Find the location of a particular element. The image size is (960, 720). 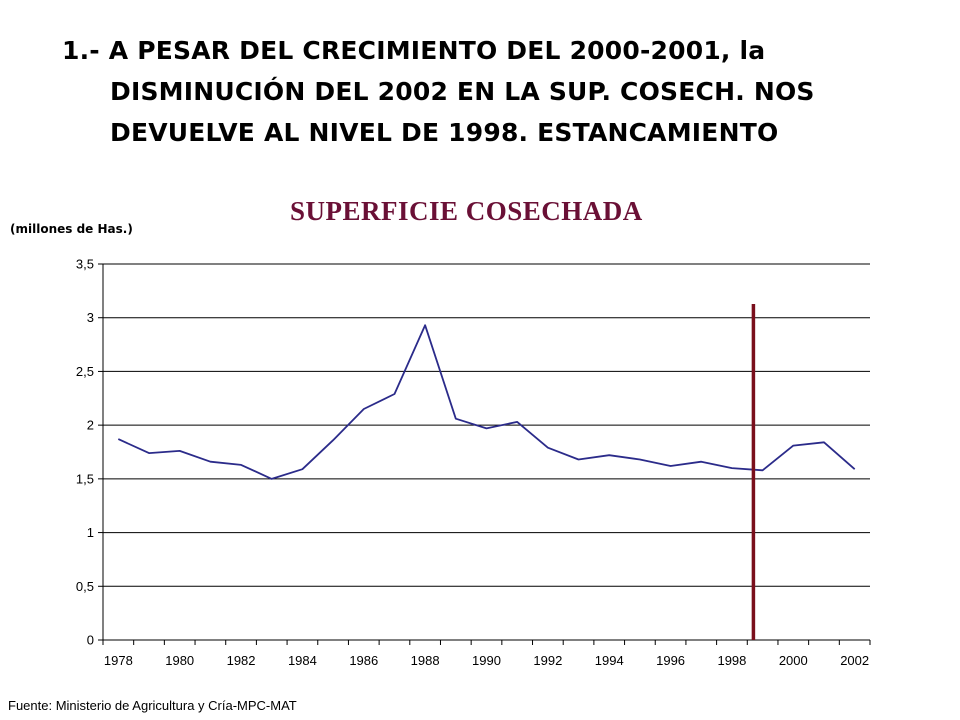

x-tick-label: 2002 is located at coordinates (854, 660).